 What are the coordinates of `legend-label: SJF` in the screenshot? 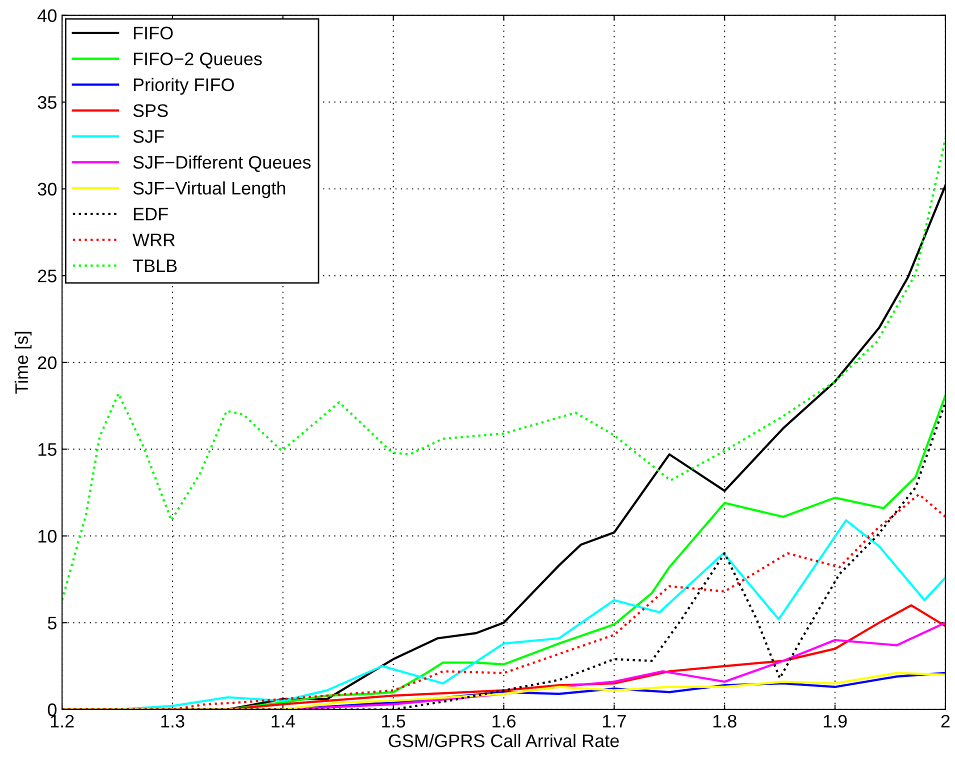 It's located at (148, 136).